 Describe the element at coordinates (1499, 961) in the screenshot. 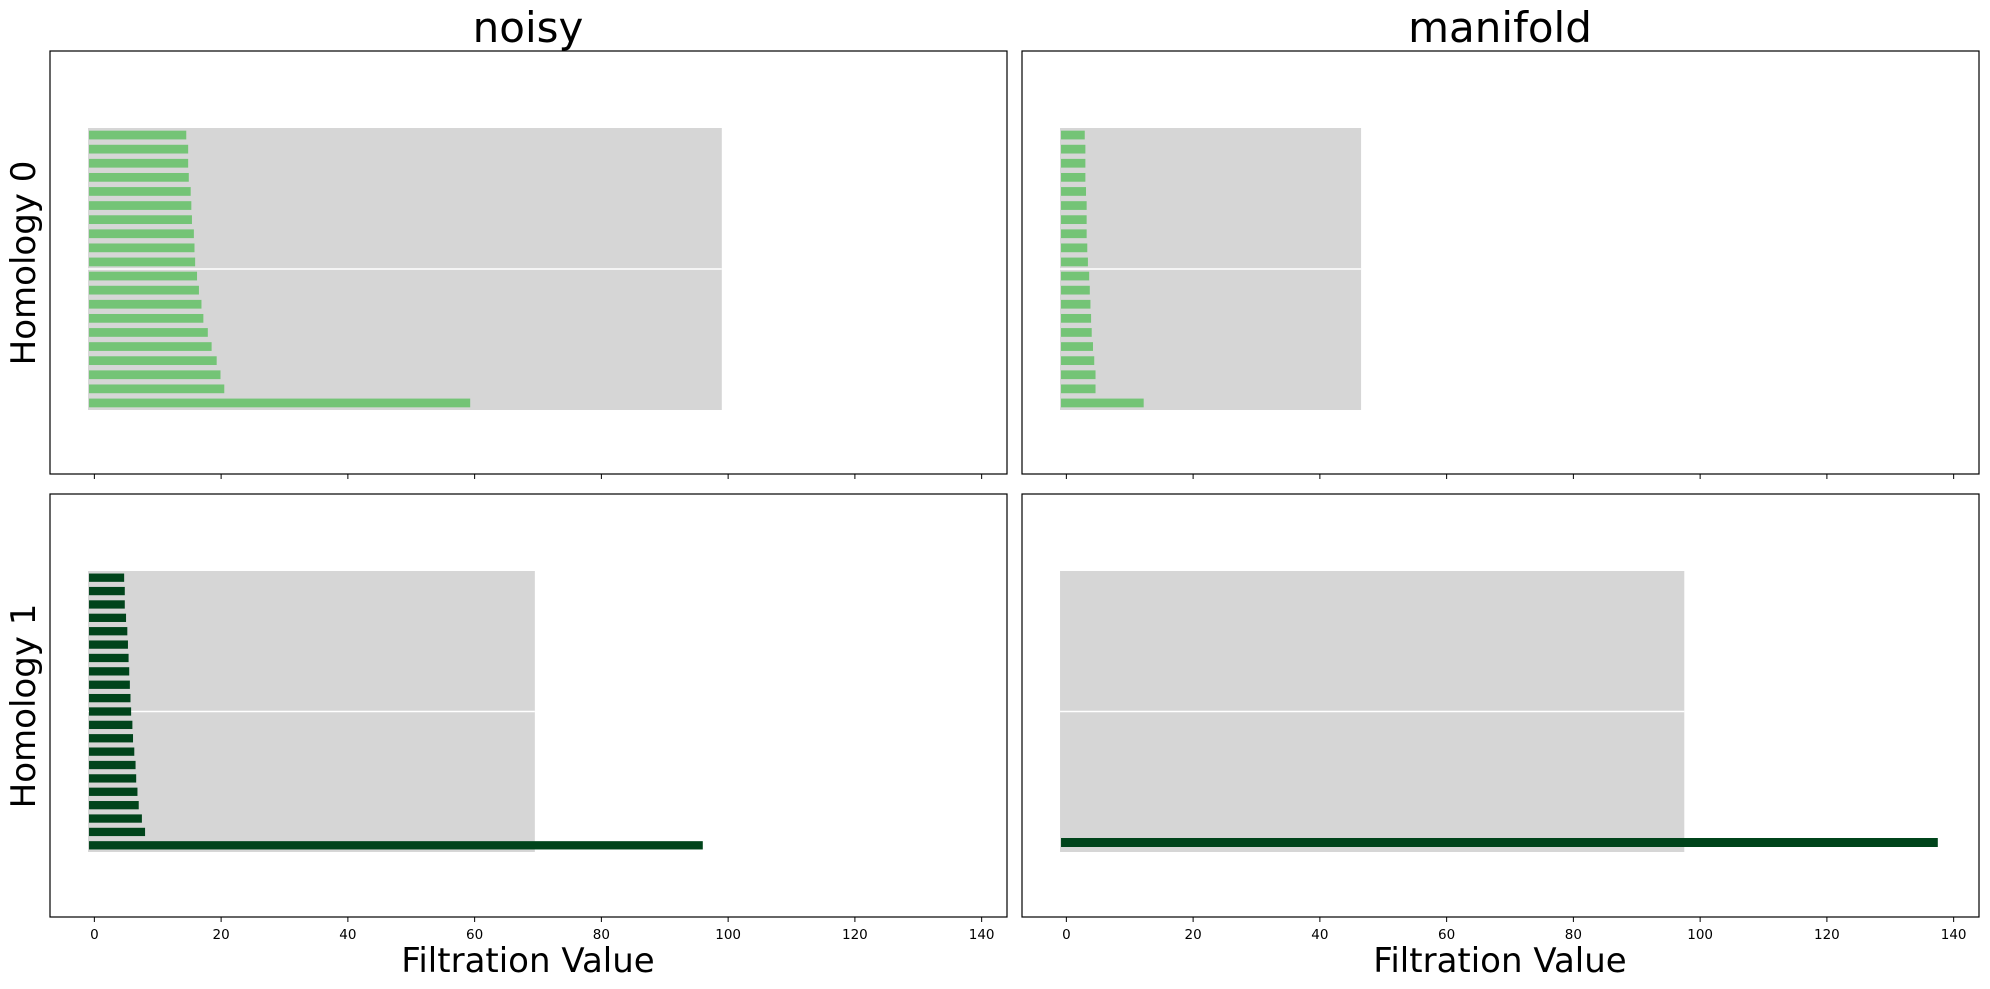

I see `x-axis-label-manifold: Filtration Value` at that location.